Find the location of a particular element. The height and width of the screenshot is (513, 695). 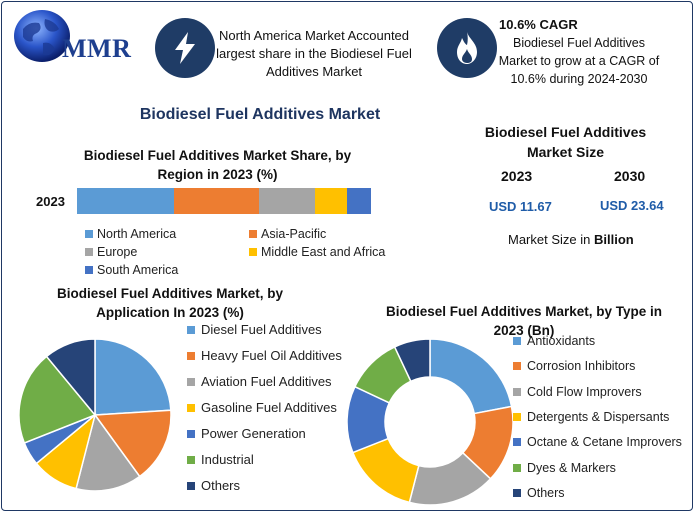

application-legend-item-heavy-fuel-oil-additives: Heavy Fuel Oil Additives is located at coordinates (264, 355).